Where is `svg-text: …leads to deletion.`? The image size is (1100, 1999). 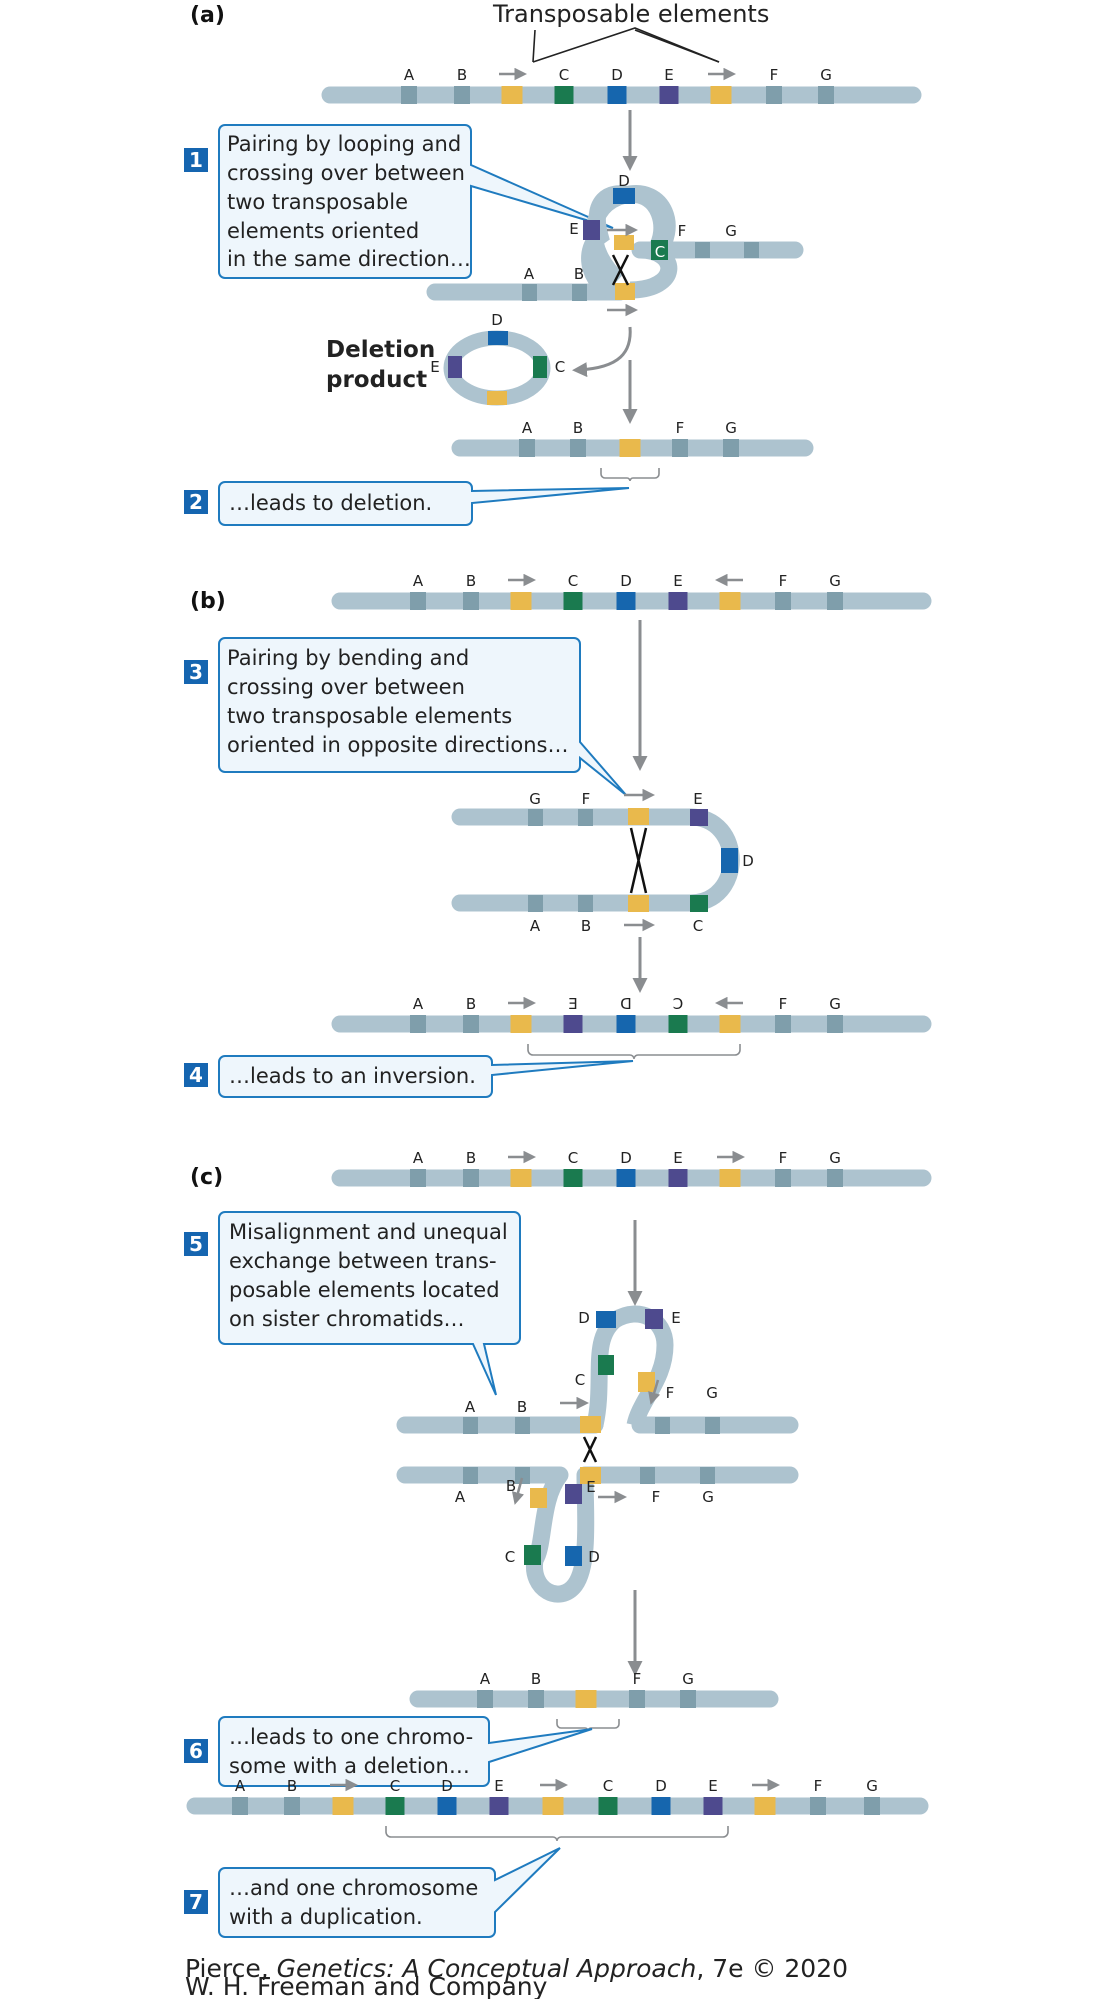 svg-text: …leads to deletion. is located at coordinates (330, 503).